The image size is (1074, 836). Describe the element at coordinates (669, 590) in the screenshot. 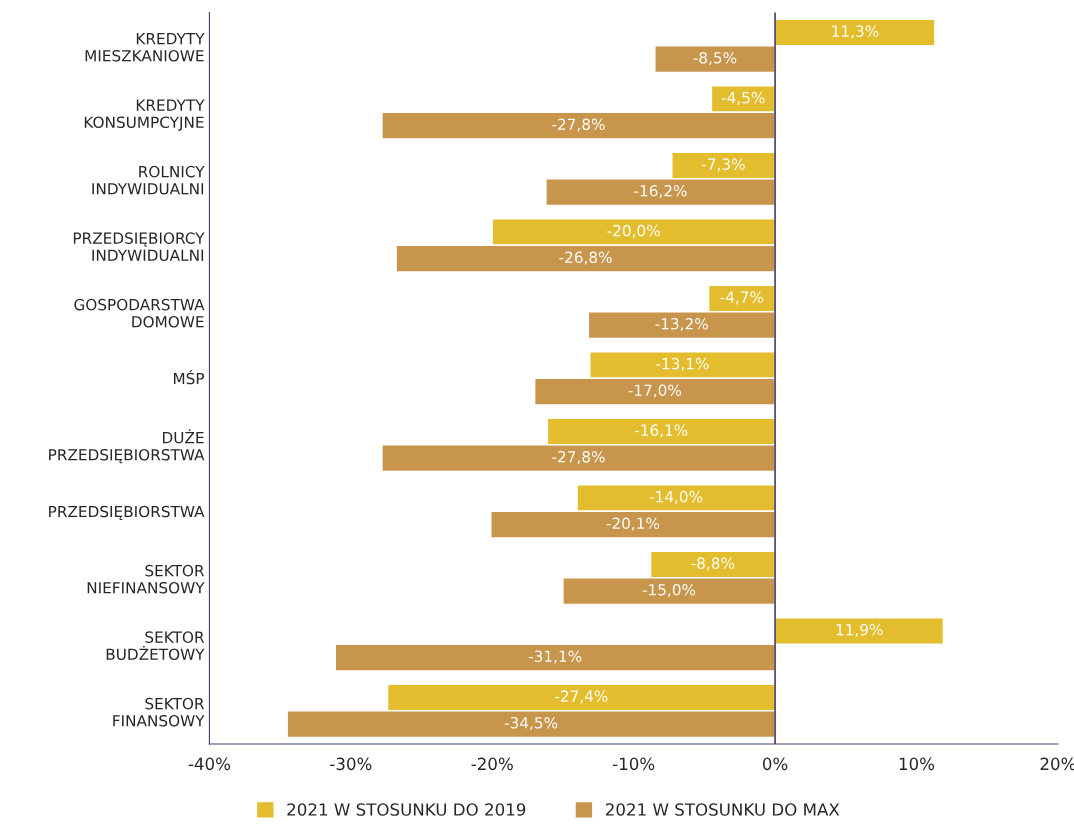

I see `data-label: -15,0%` at that location.